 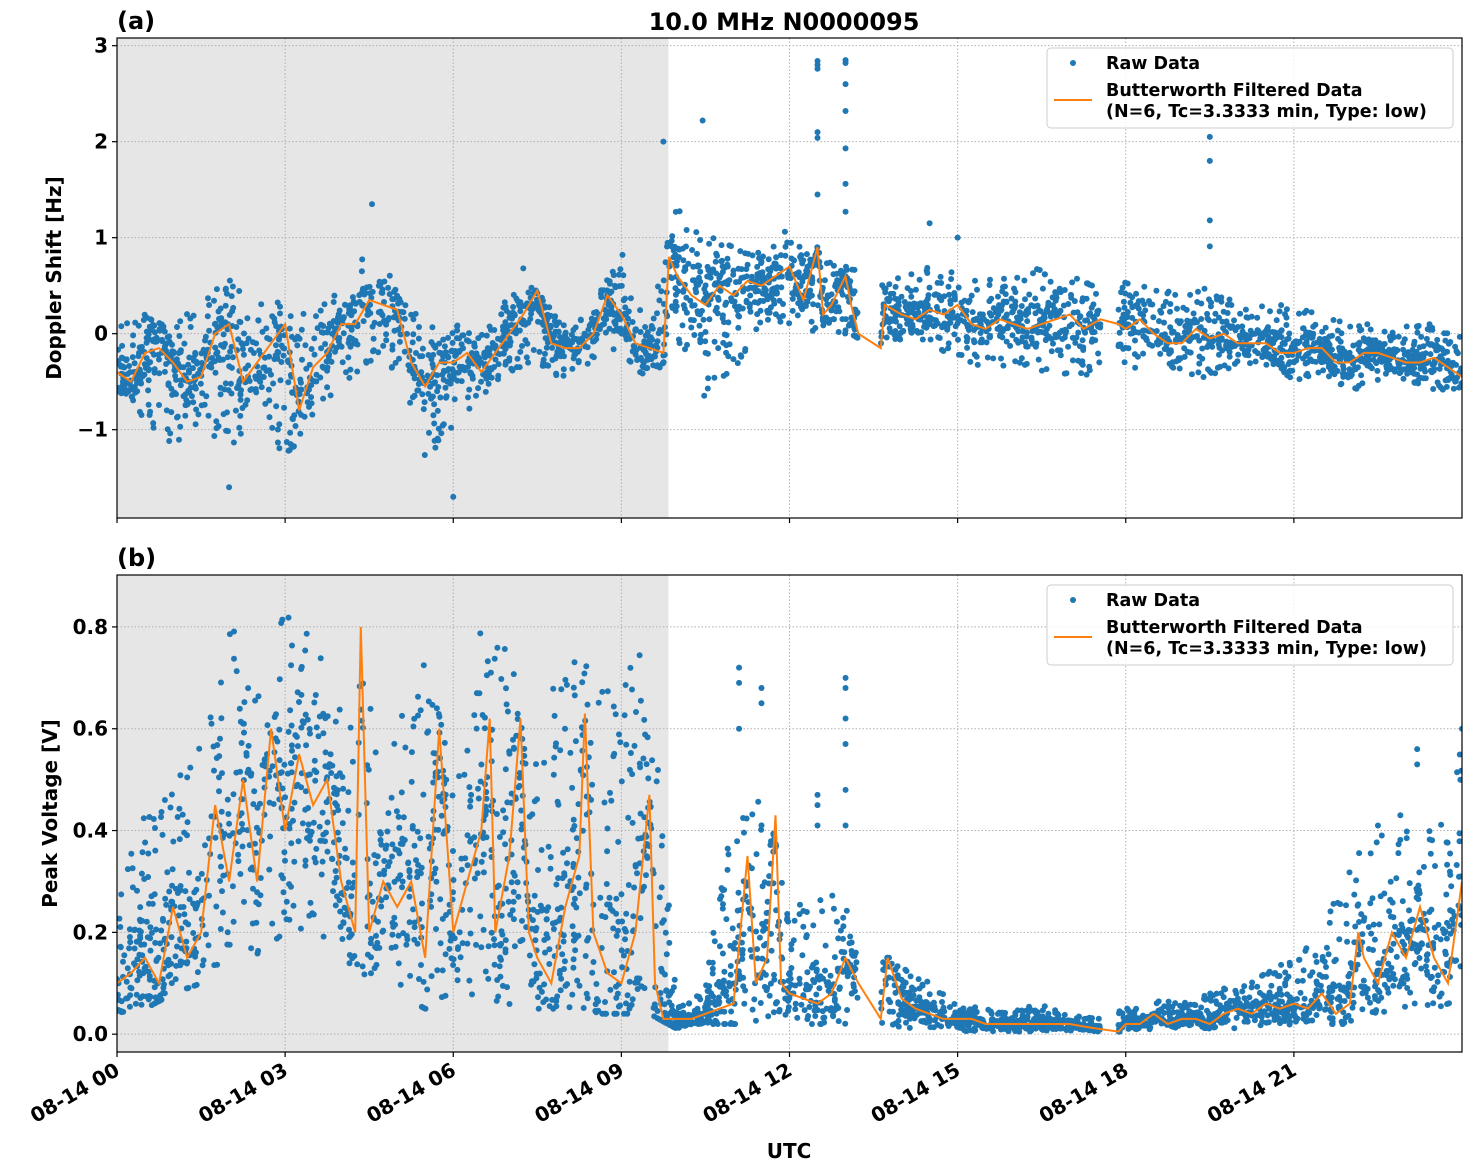 What do you see at coordinates (101, 142) in the screenshot?
I see `y-tick-label: 2` at bounding box center [101, 142].